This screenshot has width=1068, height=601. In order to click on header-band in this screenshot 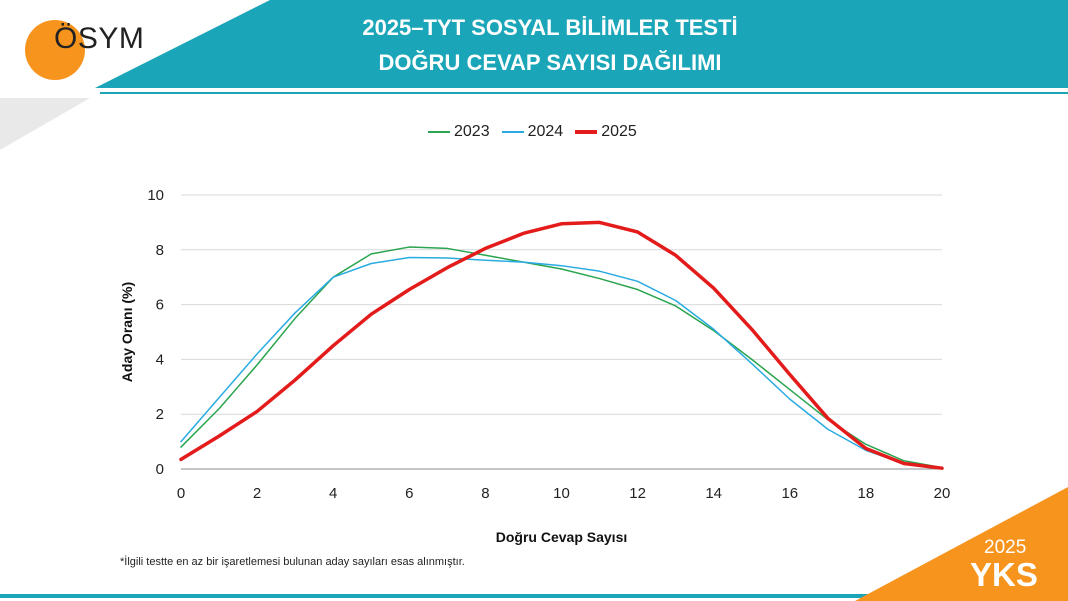, I will do `click(581, 44)`.